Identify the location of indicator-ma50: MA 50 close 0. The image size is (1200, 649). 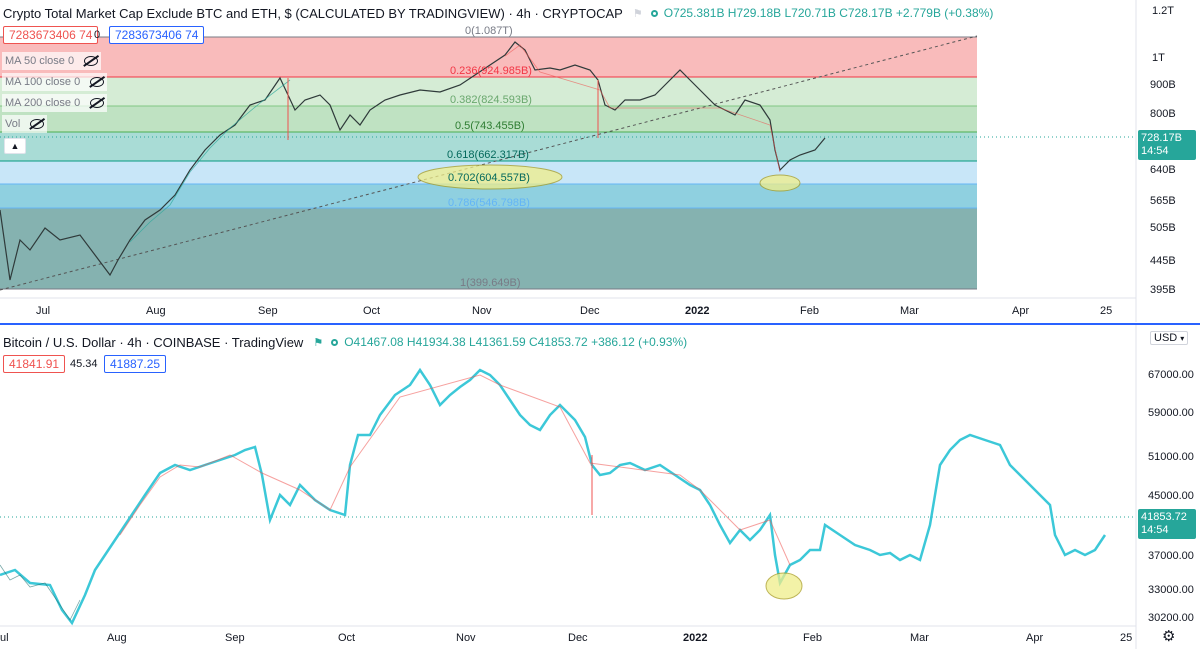
(52, 61).